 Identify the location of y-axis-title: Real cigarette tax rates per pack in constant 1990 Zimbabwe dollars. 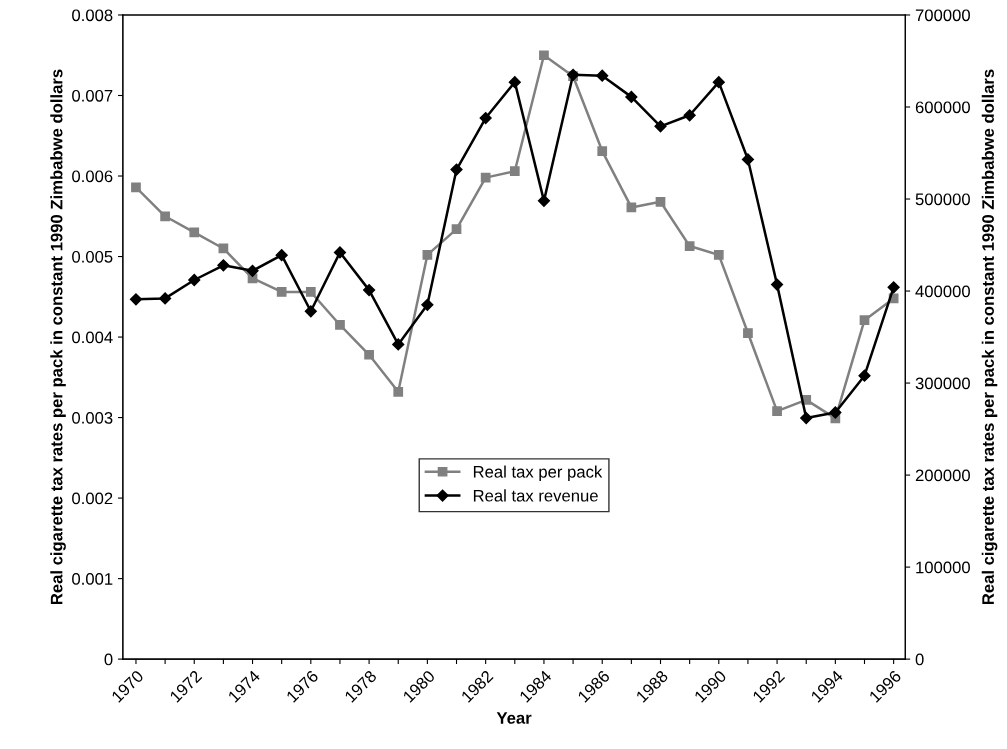
(58, 337).